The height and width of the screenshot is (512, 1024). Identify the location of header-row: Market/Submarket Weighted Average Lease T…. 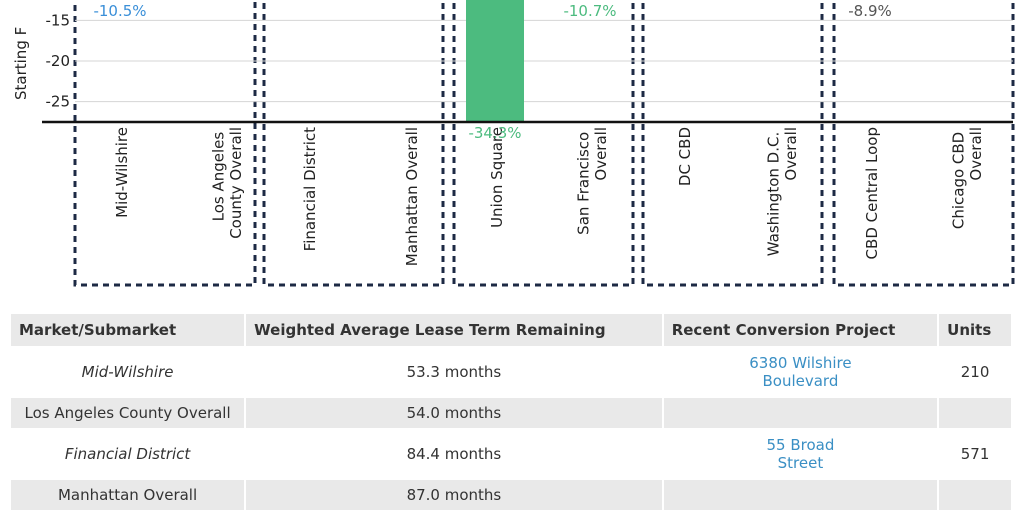
(512, 330).